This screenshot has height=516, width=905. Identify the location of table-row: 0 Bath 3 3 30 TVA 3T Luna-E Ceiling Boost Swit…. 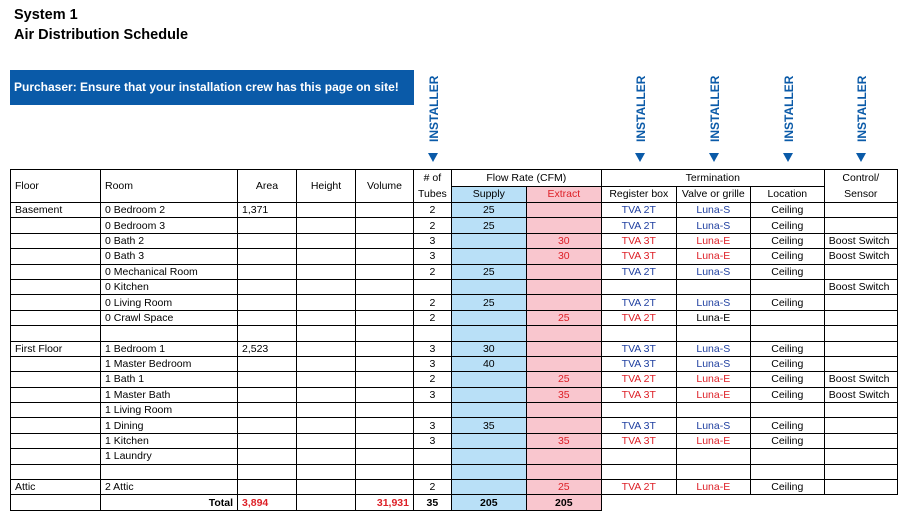
(454, 256).